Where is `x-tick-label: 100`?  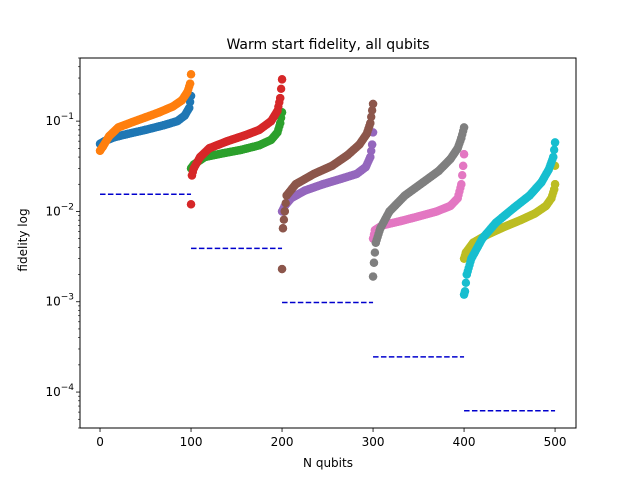 x-tick-label: 100 is located at coordinates (191, 442).